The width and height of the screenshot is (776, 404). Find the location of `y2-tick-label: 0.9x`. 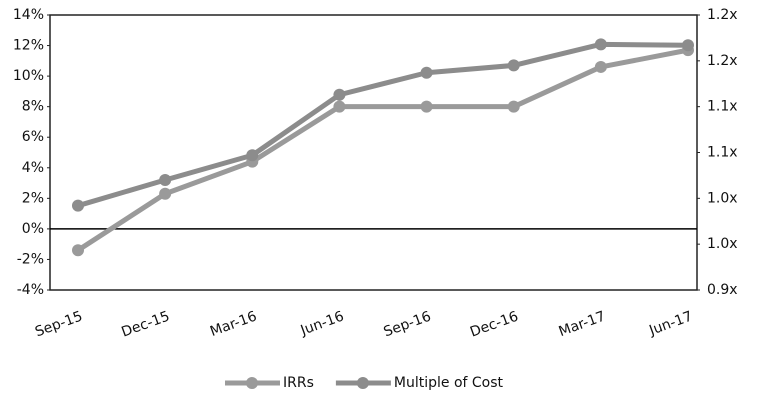

y2-tick-label: 0.9x is located at coordinates (722, 290).